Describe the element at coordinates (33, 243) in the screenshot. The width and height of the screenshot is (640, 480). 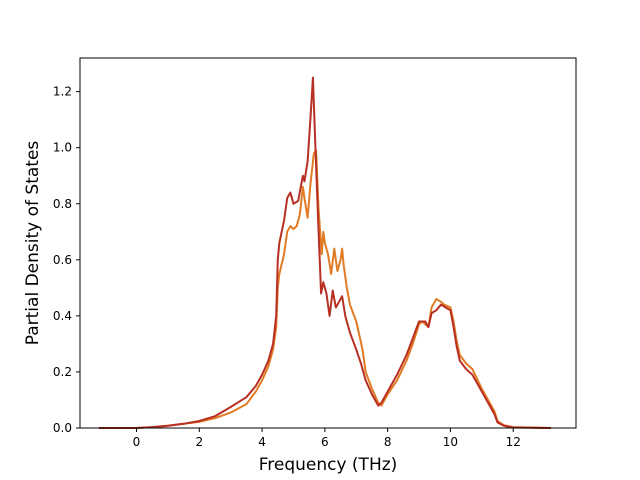
I see `y-axis-label: Partial Density of States` at that location.